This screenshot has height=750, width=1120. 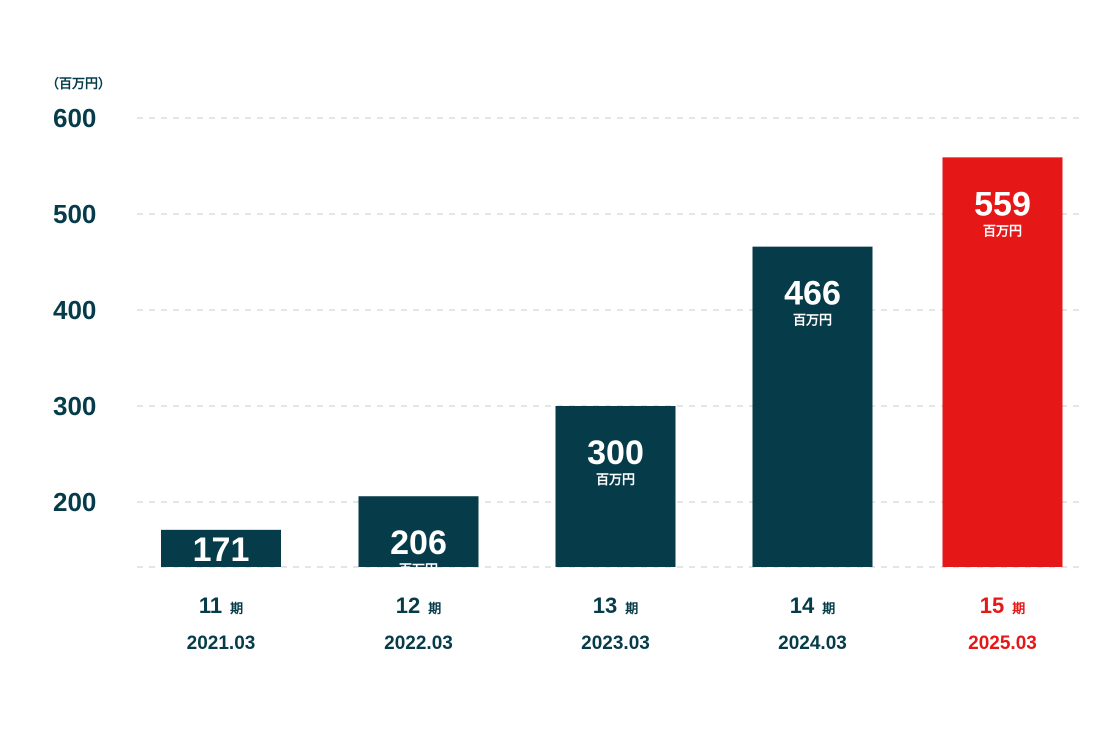 I want to click on bar-value-label: 300, so click(x=615, y=453).